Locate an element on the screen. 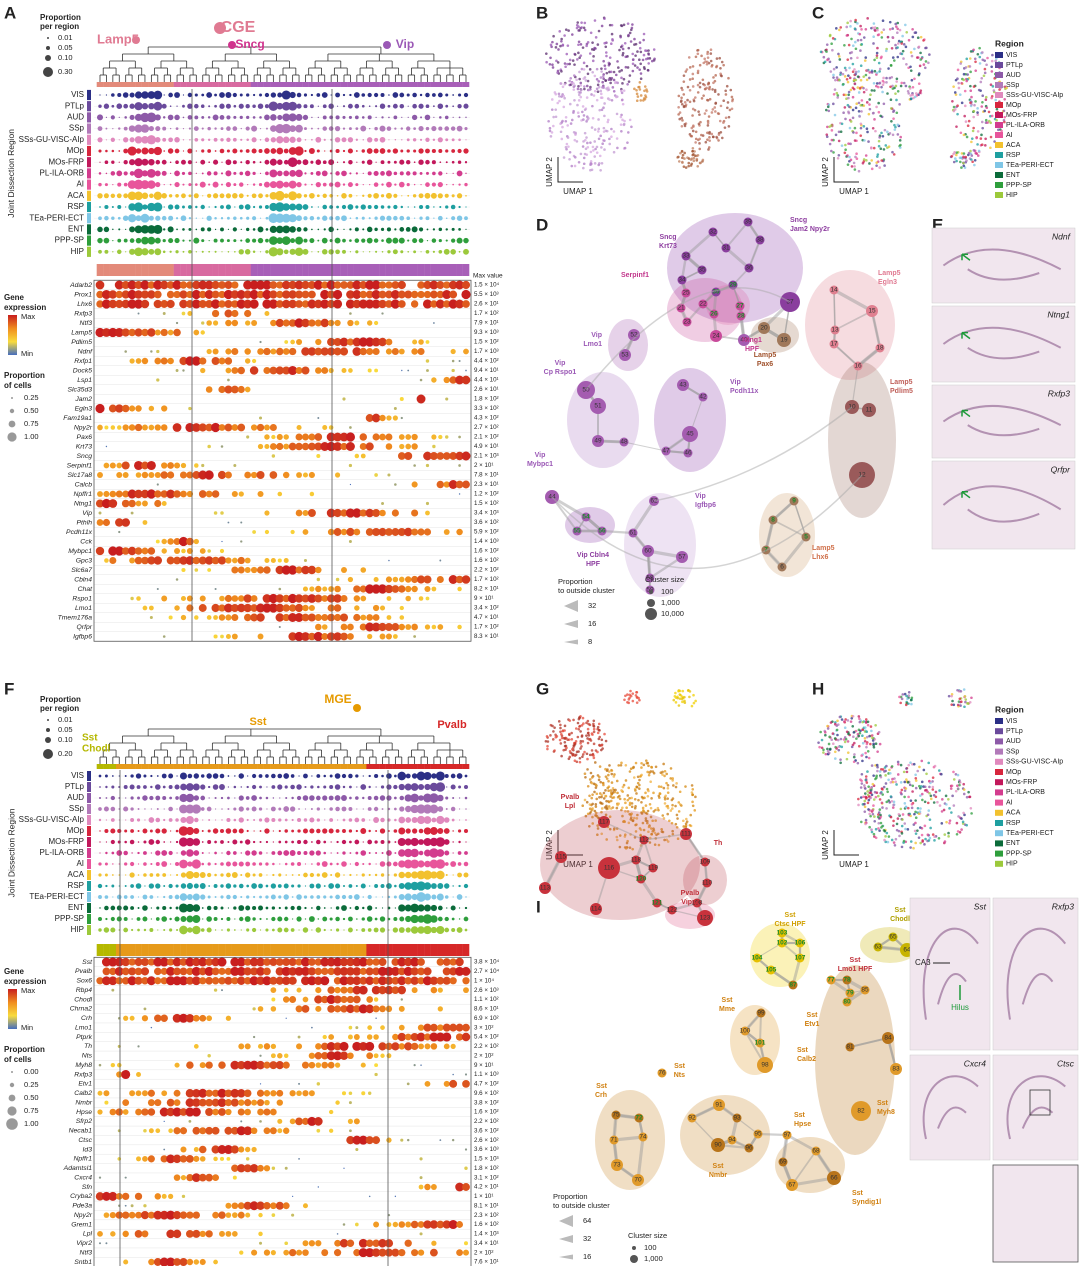 This screenshot has width=1080, height=1266. max-value: 4.7 × 10¹ is located at coordinates (486, 617).